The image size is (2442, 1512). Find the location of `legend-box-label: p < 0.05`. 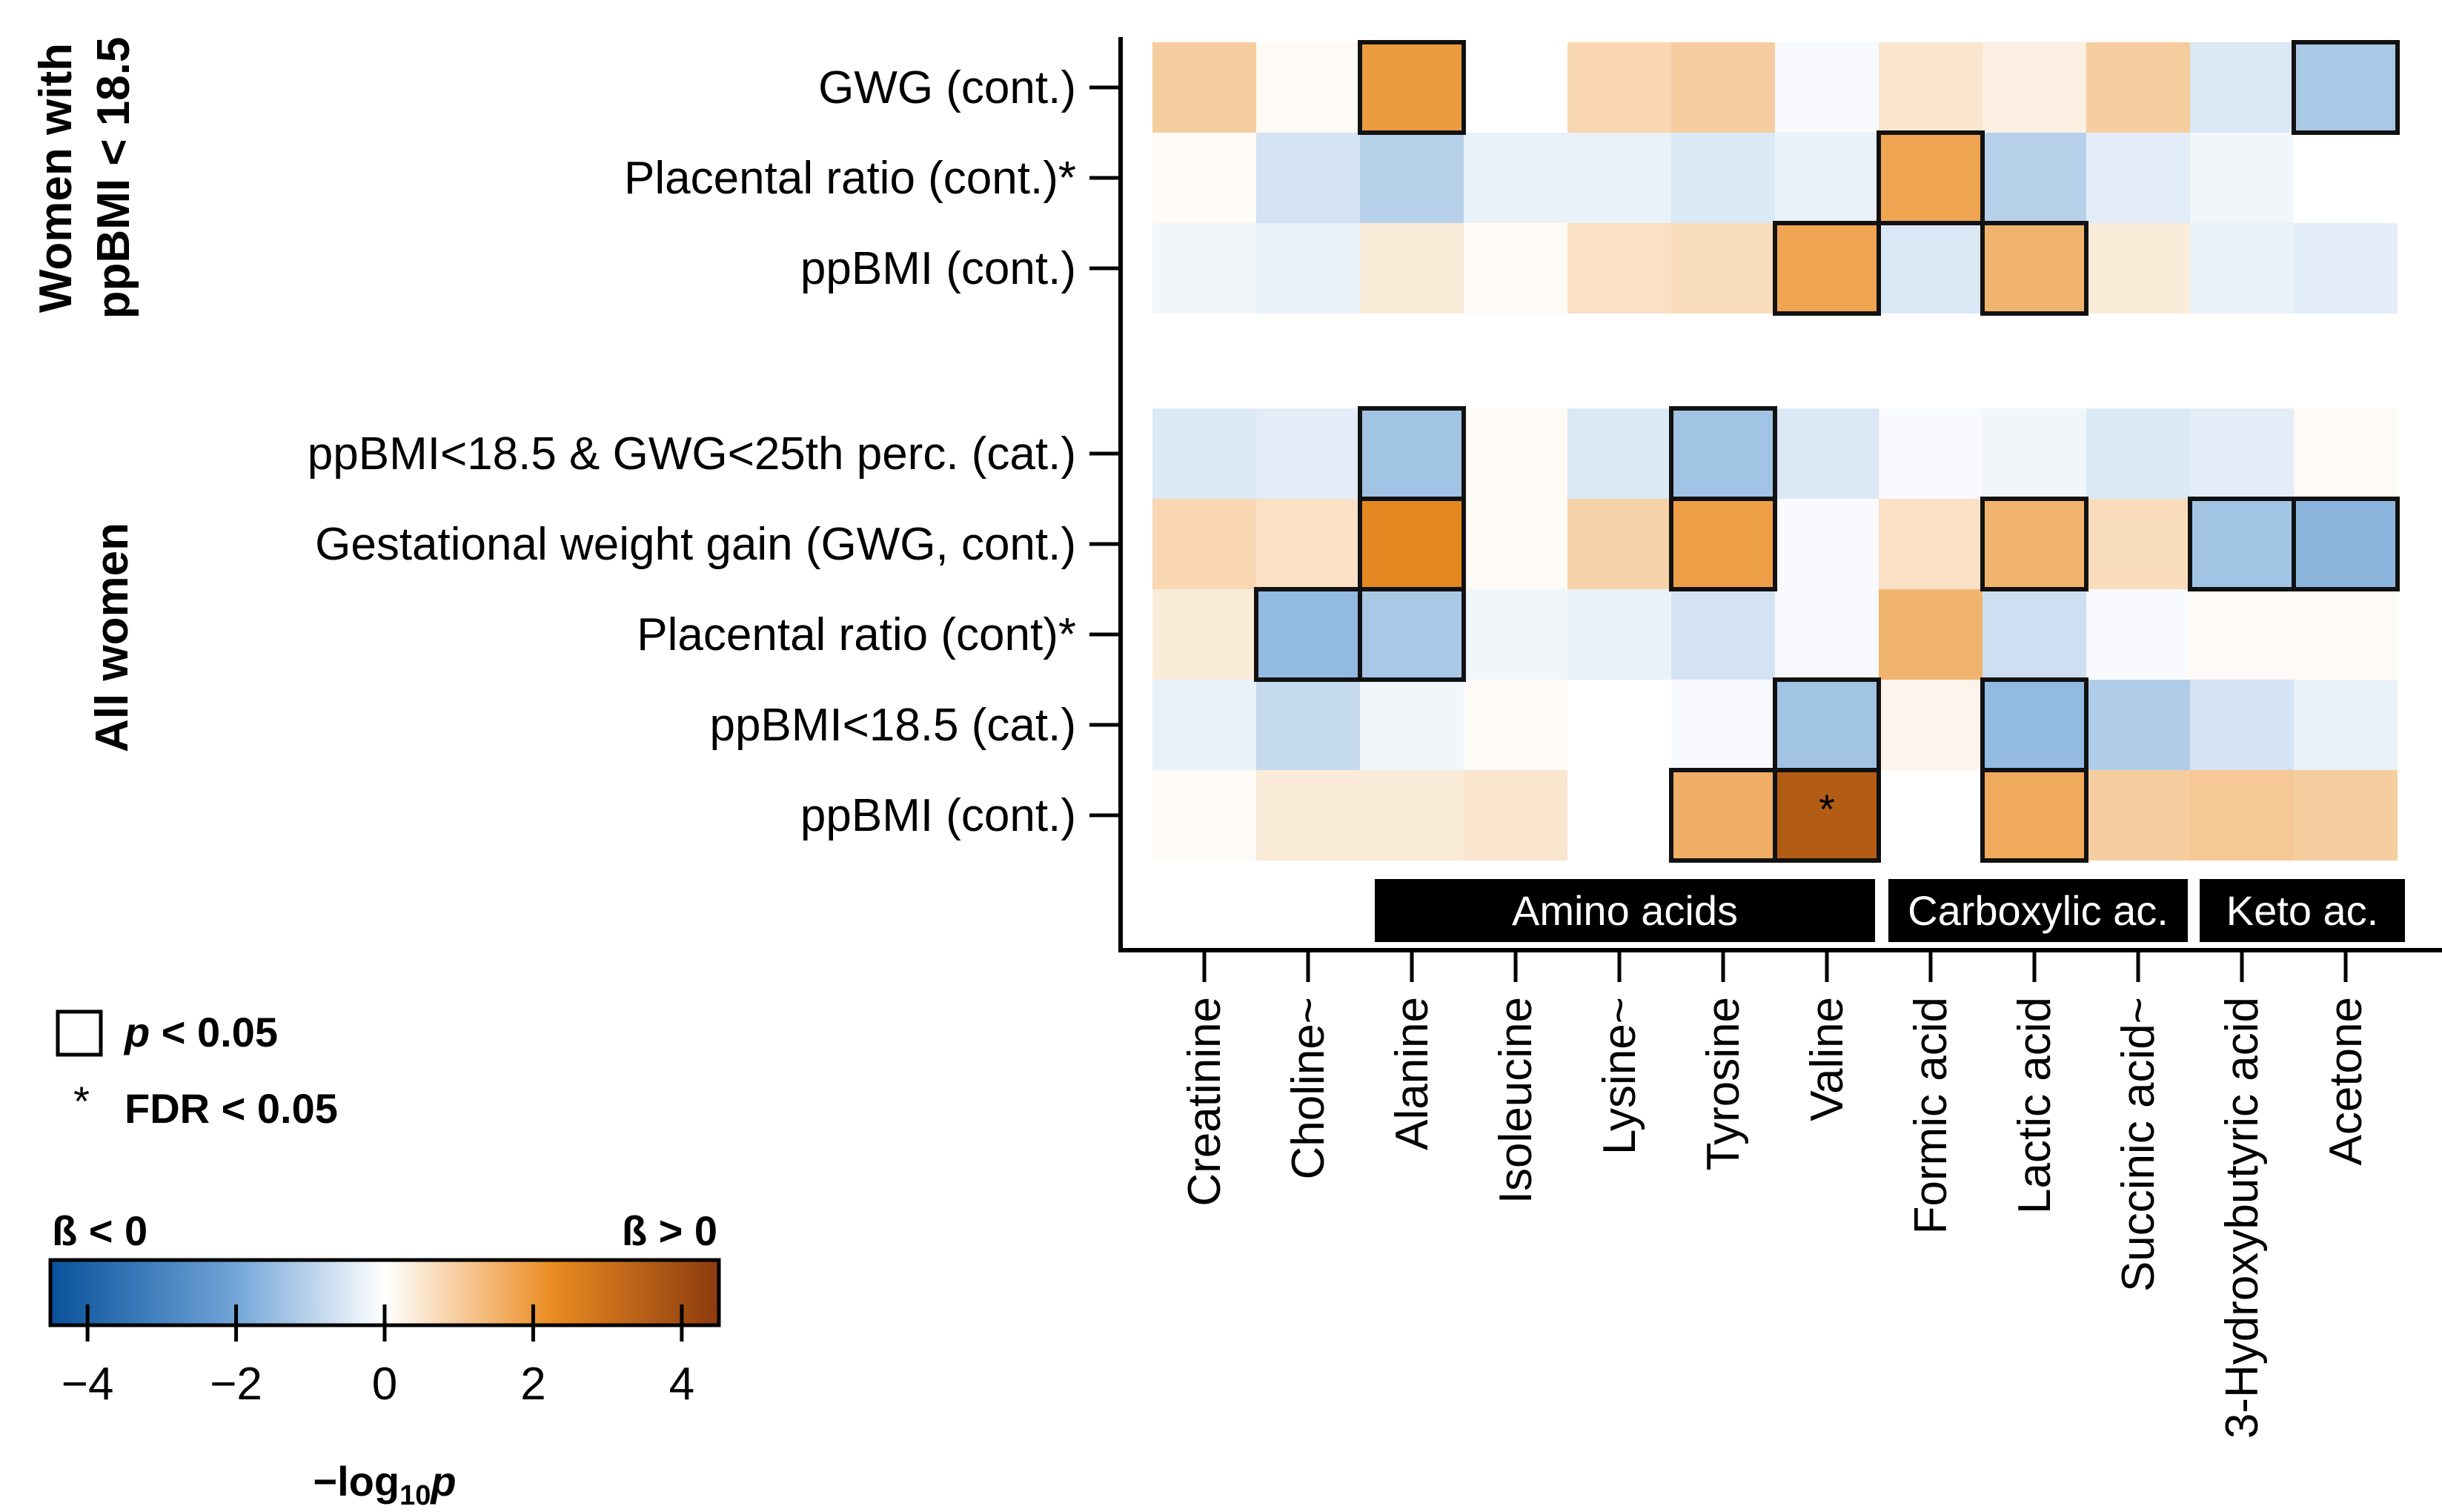

legend-box-label: p < 0.05 is located at coordinates (201, 1032).